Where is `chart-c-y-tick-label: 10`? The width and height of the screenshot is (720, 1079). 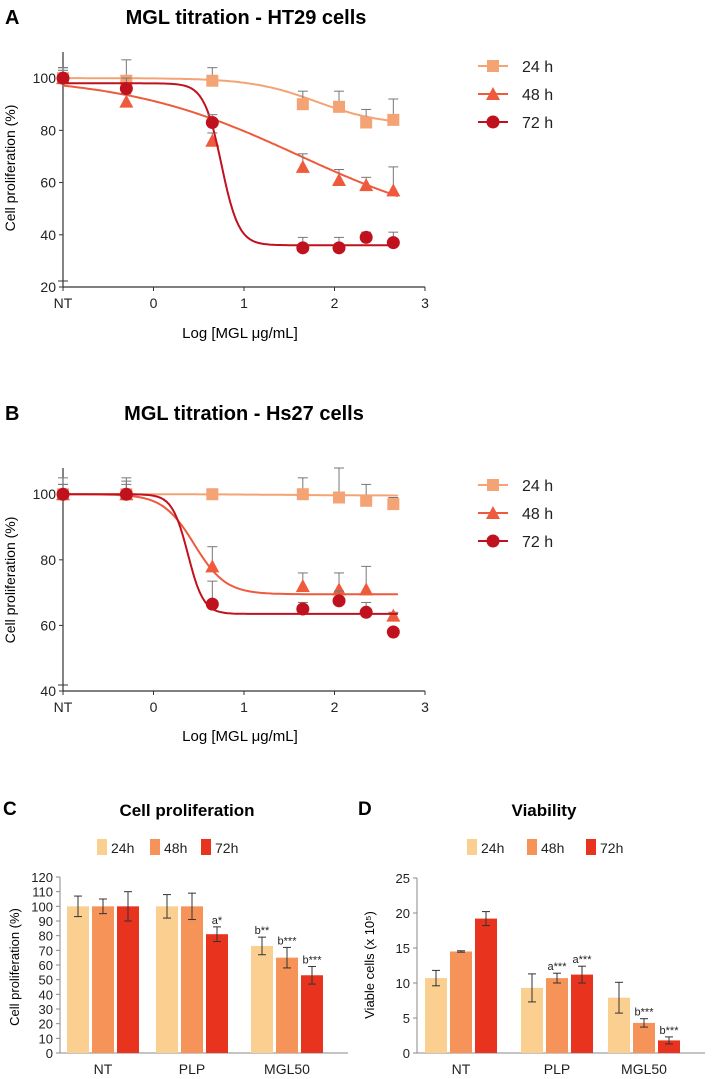 chart-c-y-tick-label: 10 is located at coordinates (46, 1038).